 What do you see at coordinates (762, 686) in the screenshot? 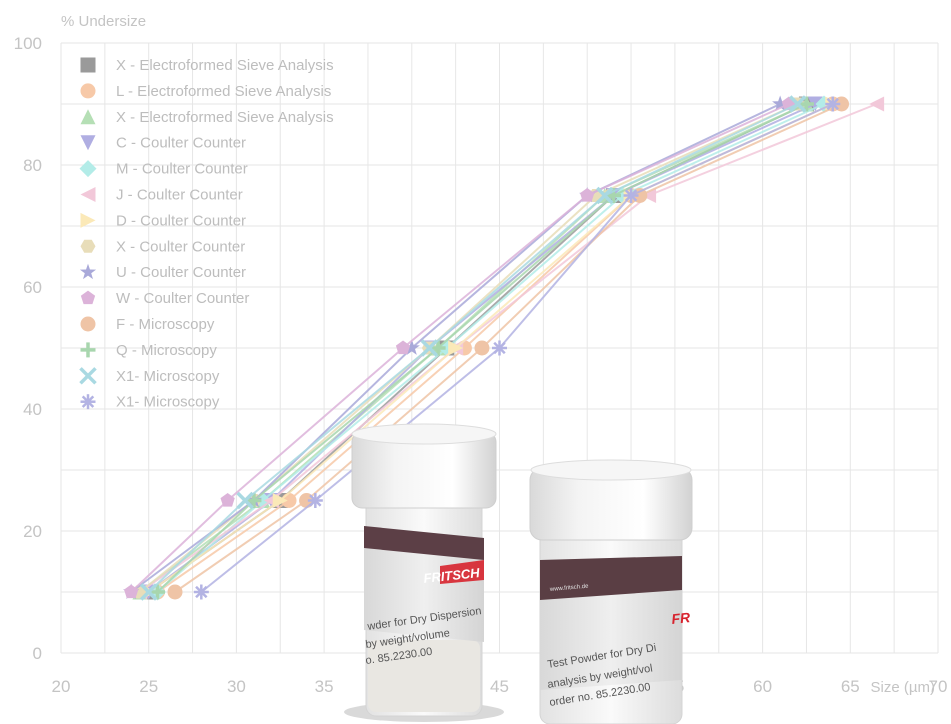
I see `x-tick-label: 60` at bounding box center [762, 686].